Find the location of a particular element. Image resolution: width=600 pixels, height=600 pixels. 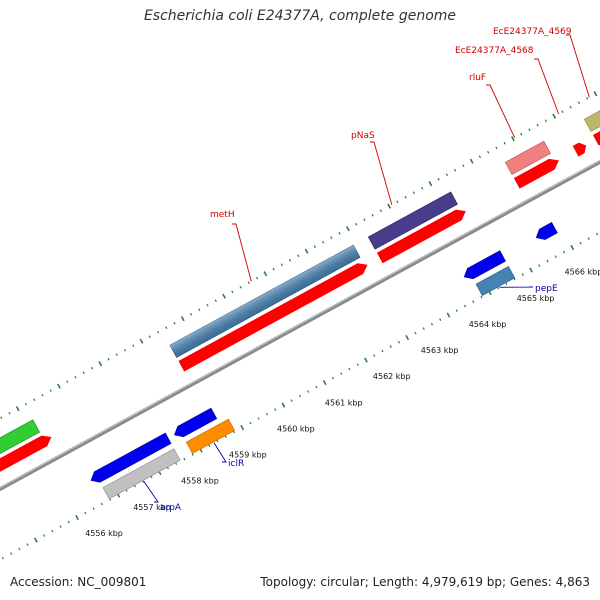

leader-line-pNaS is located at coordinates (381, 173).